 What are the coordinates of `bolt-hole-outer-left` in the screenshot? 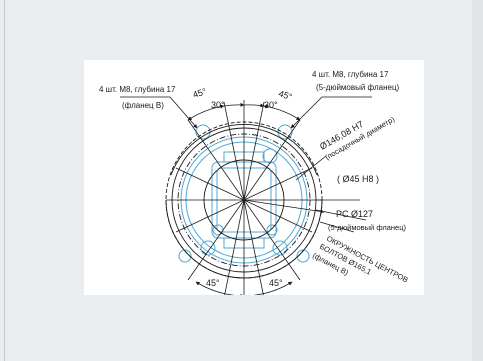 It's located at (185, 256).